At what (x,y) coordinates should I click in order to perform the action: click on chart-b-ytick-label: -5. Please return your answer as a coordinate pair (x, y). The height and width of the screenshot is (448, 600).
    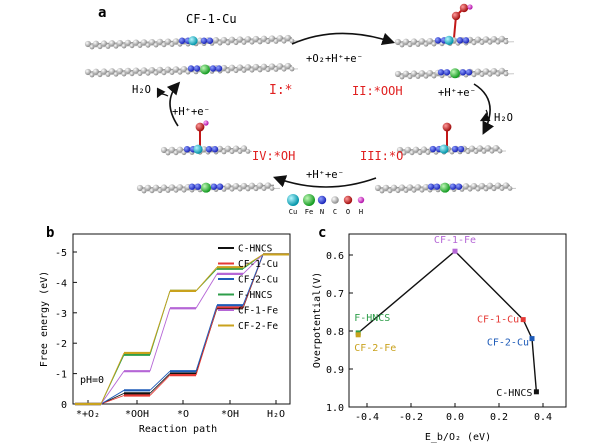
    Looking at the image, I should click on (61, 253).